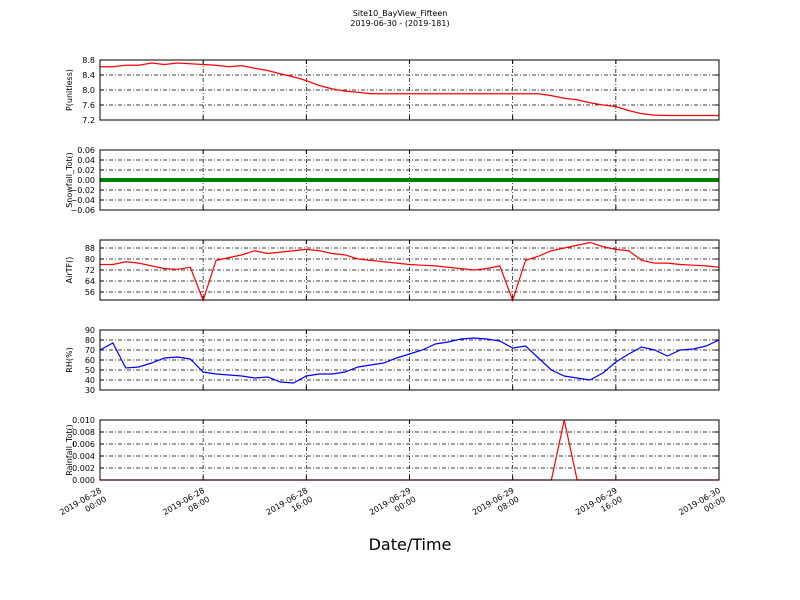 This screenshot has width=800, height=600. I want to click on y-tick-label: 40, so click(90, 380).